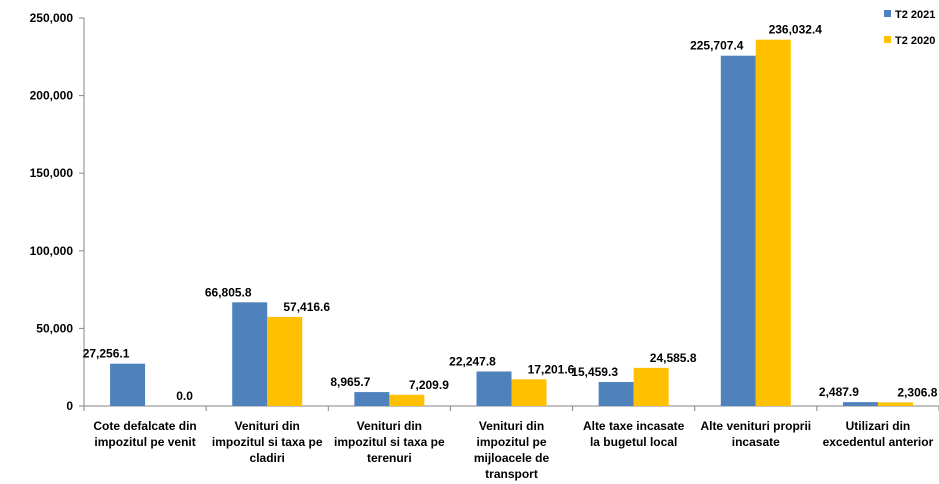 This screenshot has height=484, width=939. I want to click on data-label: 57,416.6, so click(306, 307).